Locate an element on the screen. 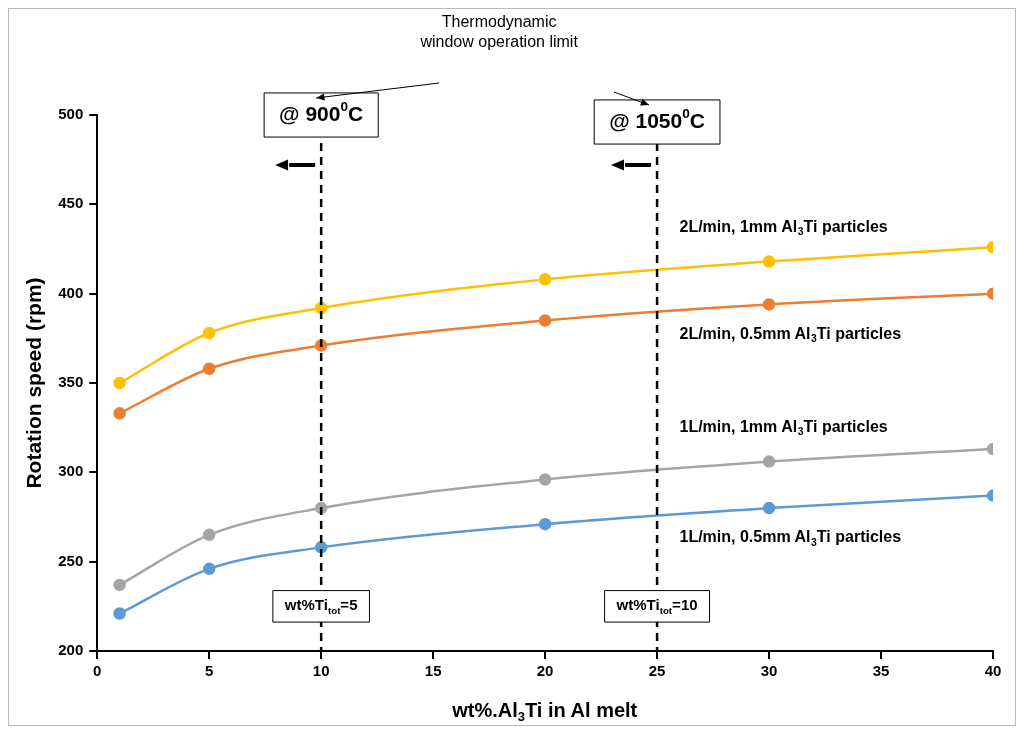  y-tick-label: 200 is located at coordinates (71, 650).